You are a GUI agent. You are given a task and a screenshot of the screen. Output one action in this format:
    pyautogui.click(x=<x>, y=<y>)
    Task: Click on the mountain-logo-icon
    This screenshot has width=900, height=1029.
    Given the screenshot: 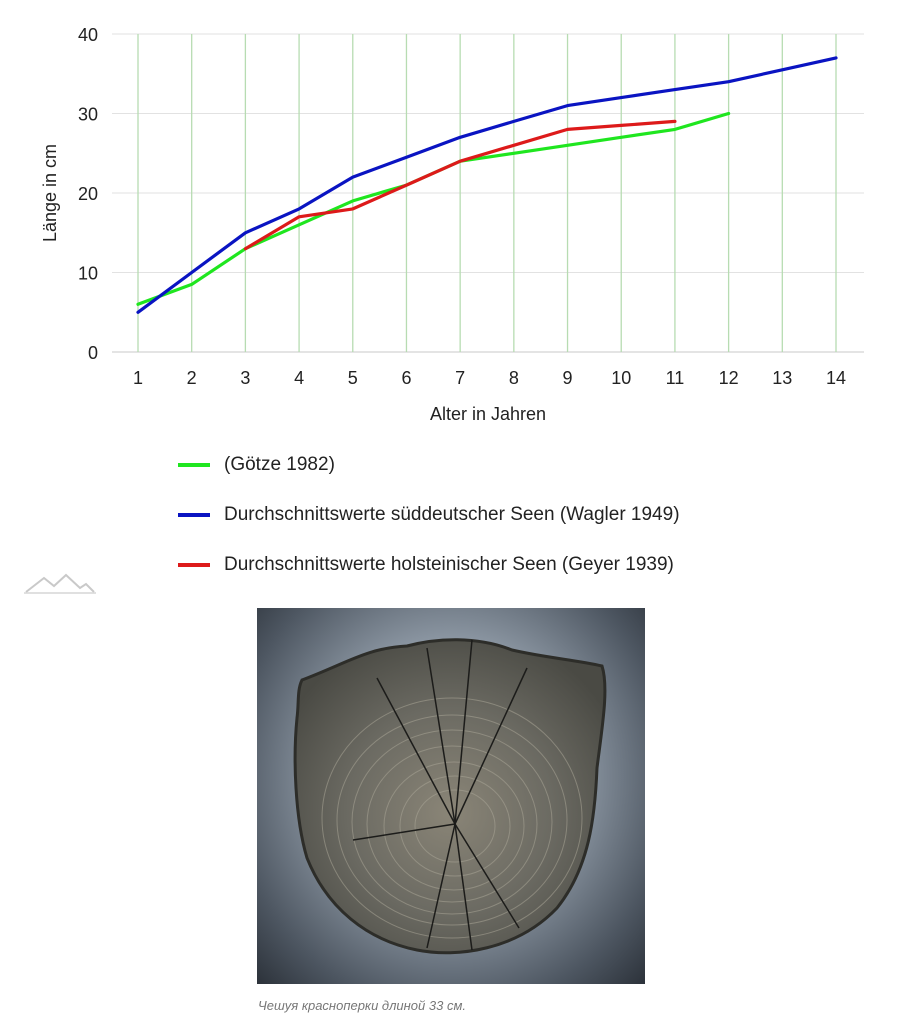 What is the action you would take?
    pyautogui.click(x=60, y=583)
    